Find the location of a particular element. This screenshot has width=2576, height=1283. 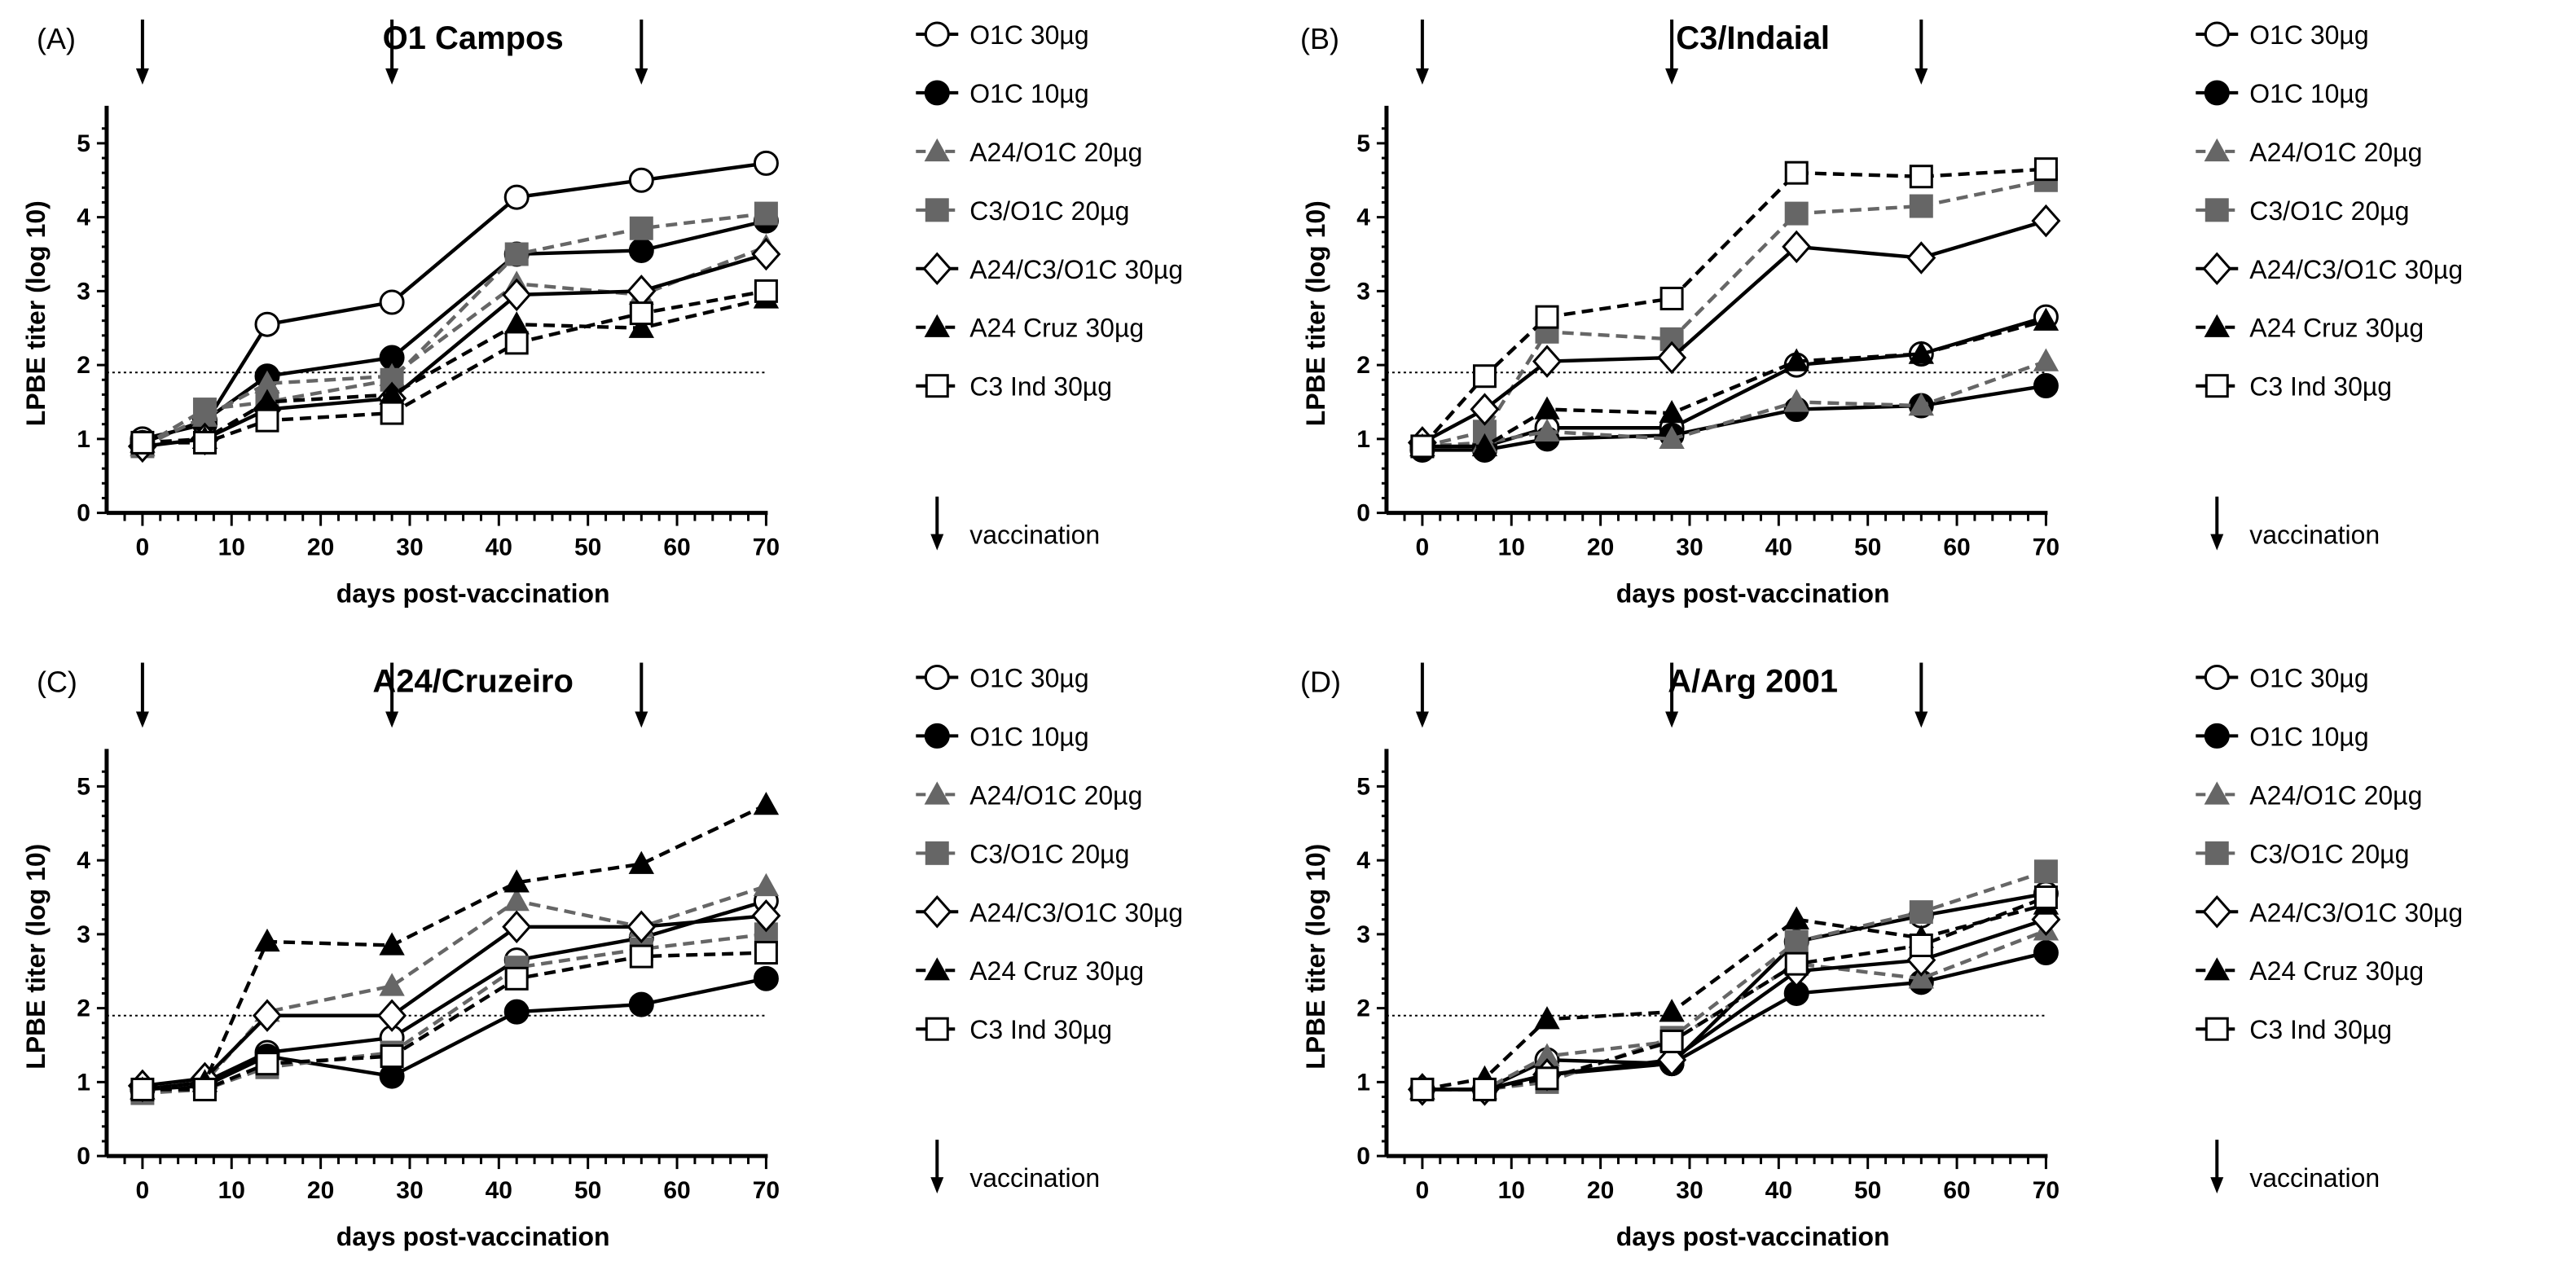

y-tick-label: 0 is located at coordinates (83, 513).